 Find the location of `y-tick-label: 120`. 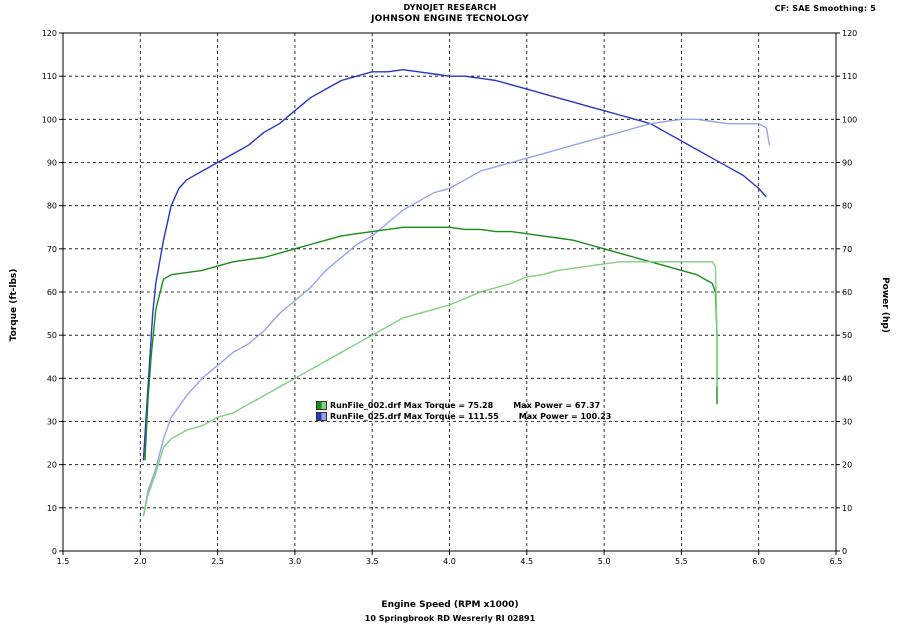

y-tick-label: 120 is located at coordinates (49, 33).